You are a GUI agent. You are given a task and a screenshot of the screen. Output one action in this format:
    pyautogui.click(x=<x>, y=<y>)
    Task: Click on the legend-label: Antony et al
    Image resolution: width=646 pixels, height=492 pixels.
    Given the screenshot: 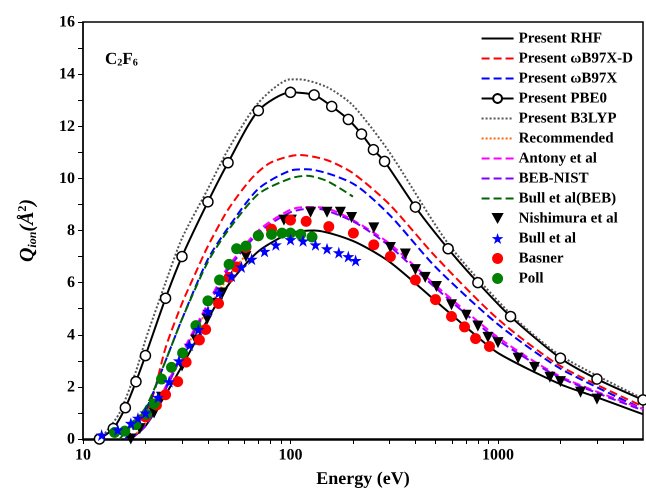 What is the action you would take?
    pyautogui.click(x=557, y=158)
    